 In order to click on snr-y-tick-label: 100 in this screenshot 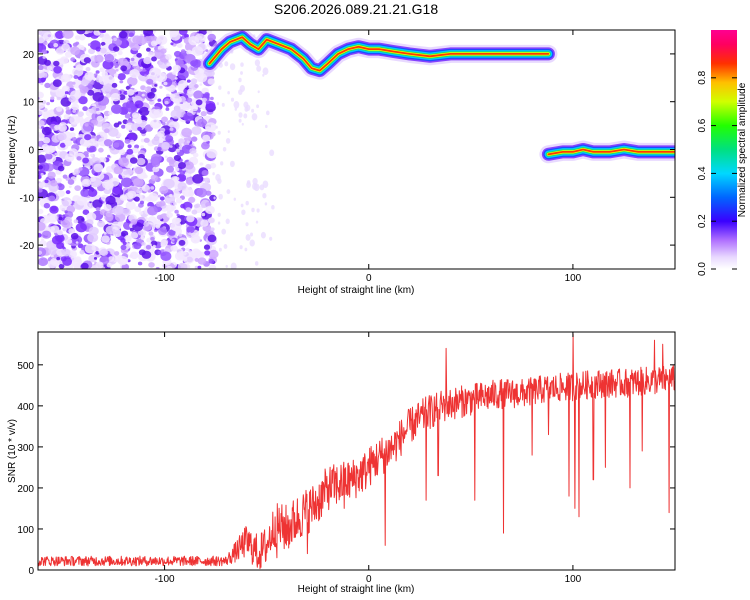, I will do `click(25, 530)`.